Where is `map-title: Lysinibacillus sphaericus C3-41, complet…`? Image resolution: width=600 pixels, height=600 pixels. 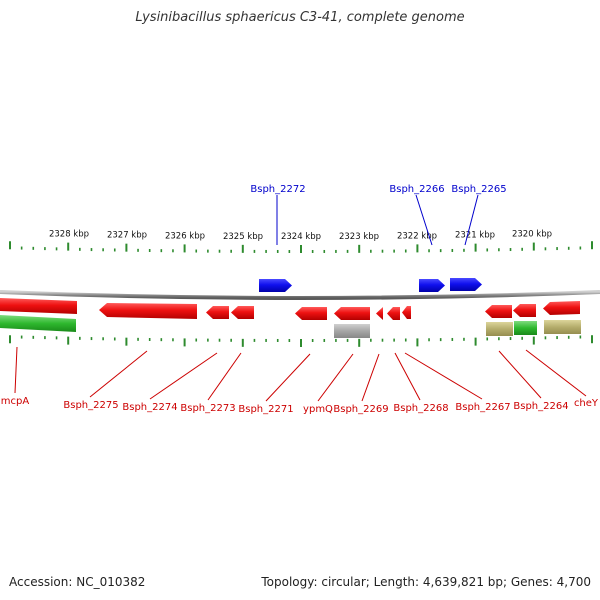
map-title: Lysinibacillus sphaericus C3-41, complet… is located at coordinates (300, 17).